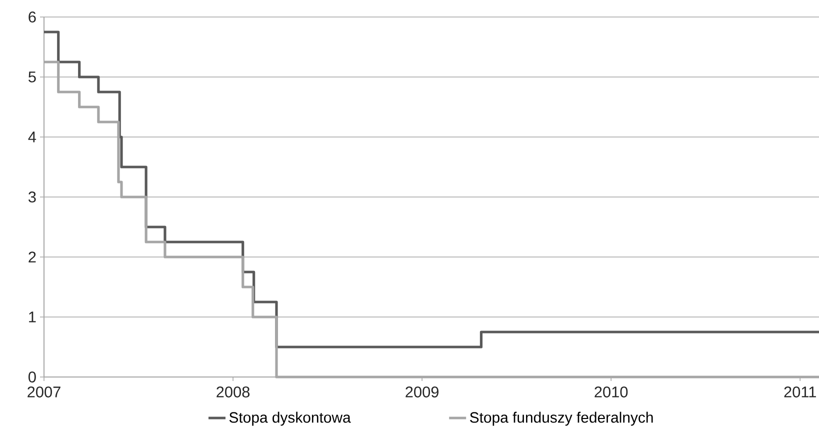 This screenshot has height=442, width=819. What do you see at coordinates (561, 419) in the screenshot?
I see `legend-label: Stopa funduszy federalnych` at bounding box center [561, 419].